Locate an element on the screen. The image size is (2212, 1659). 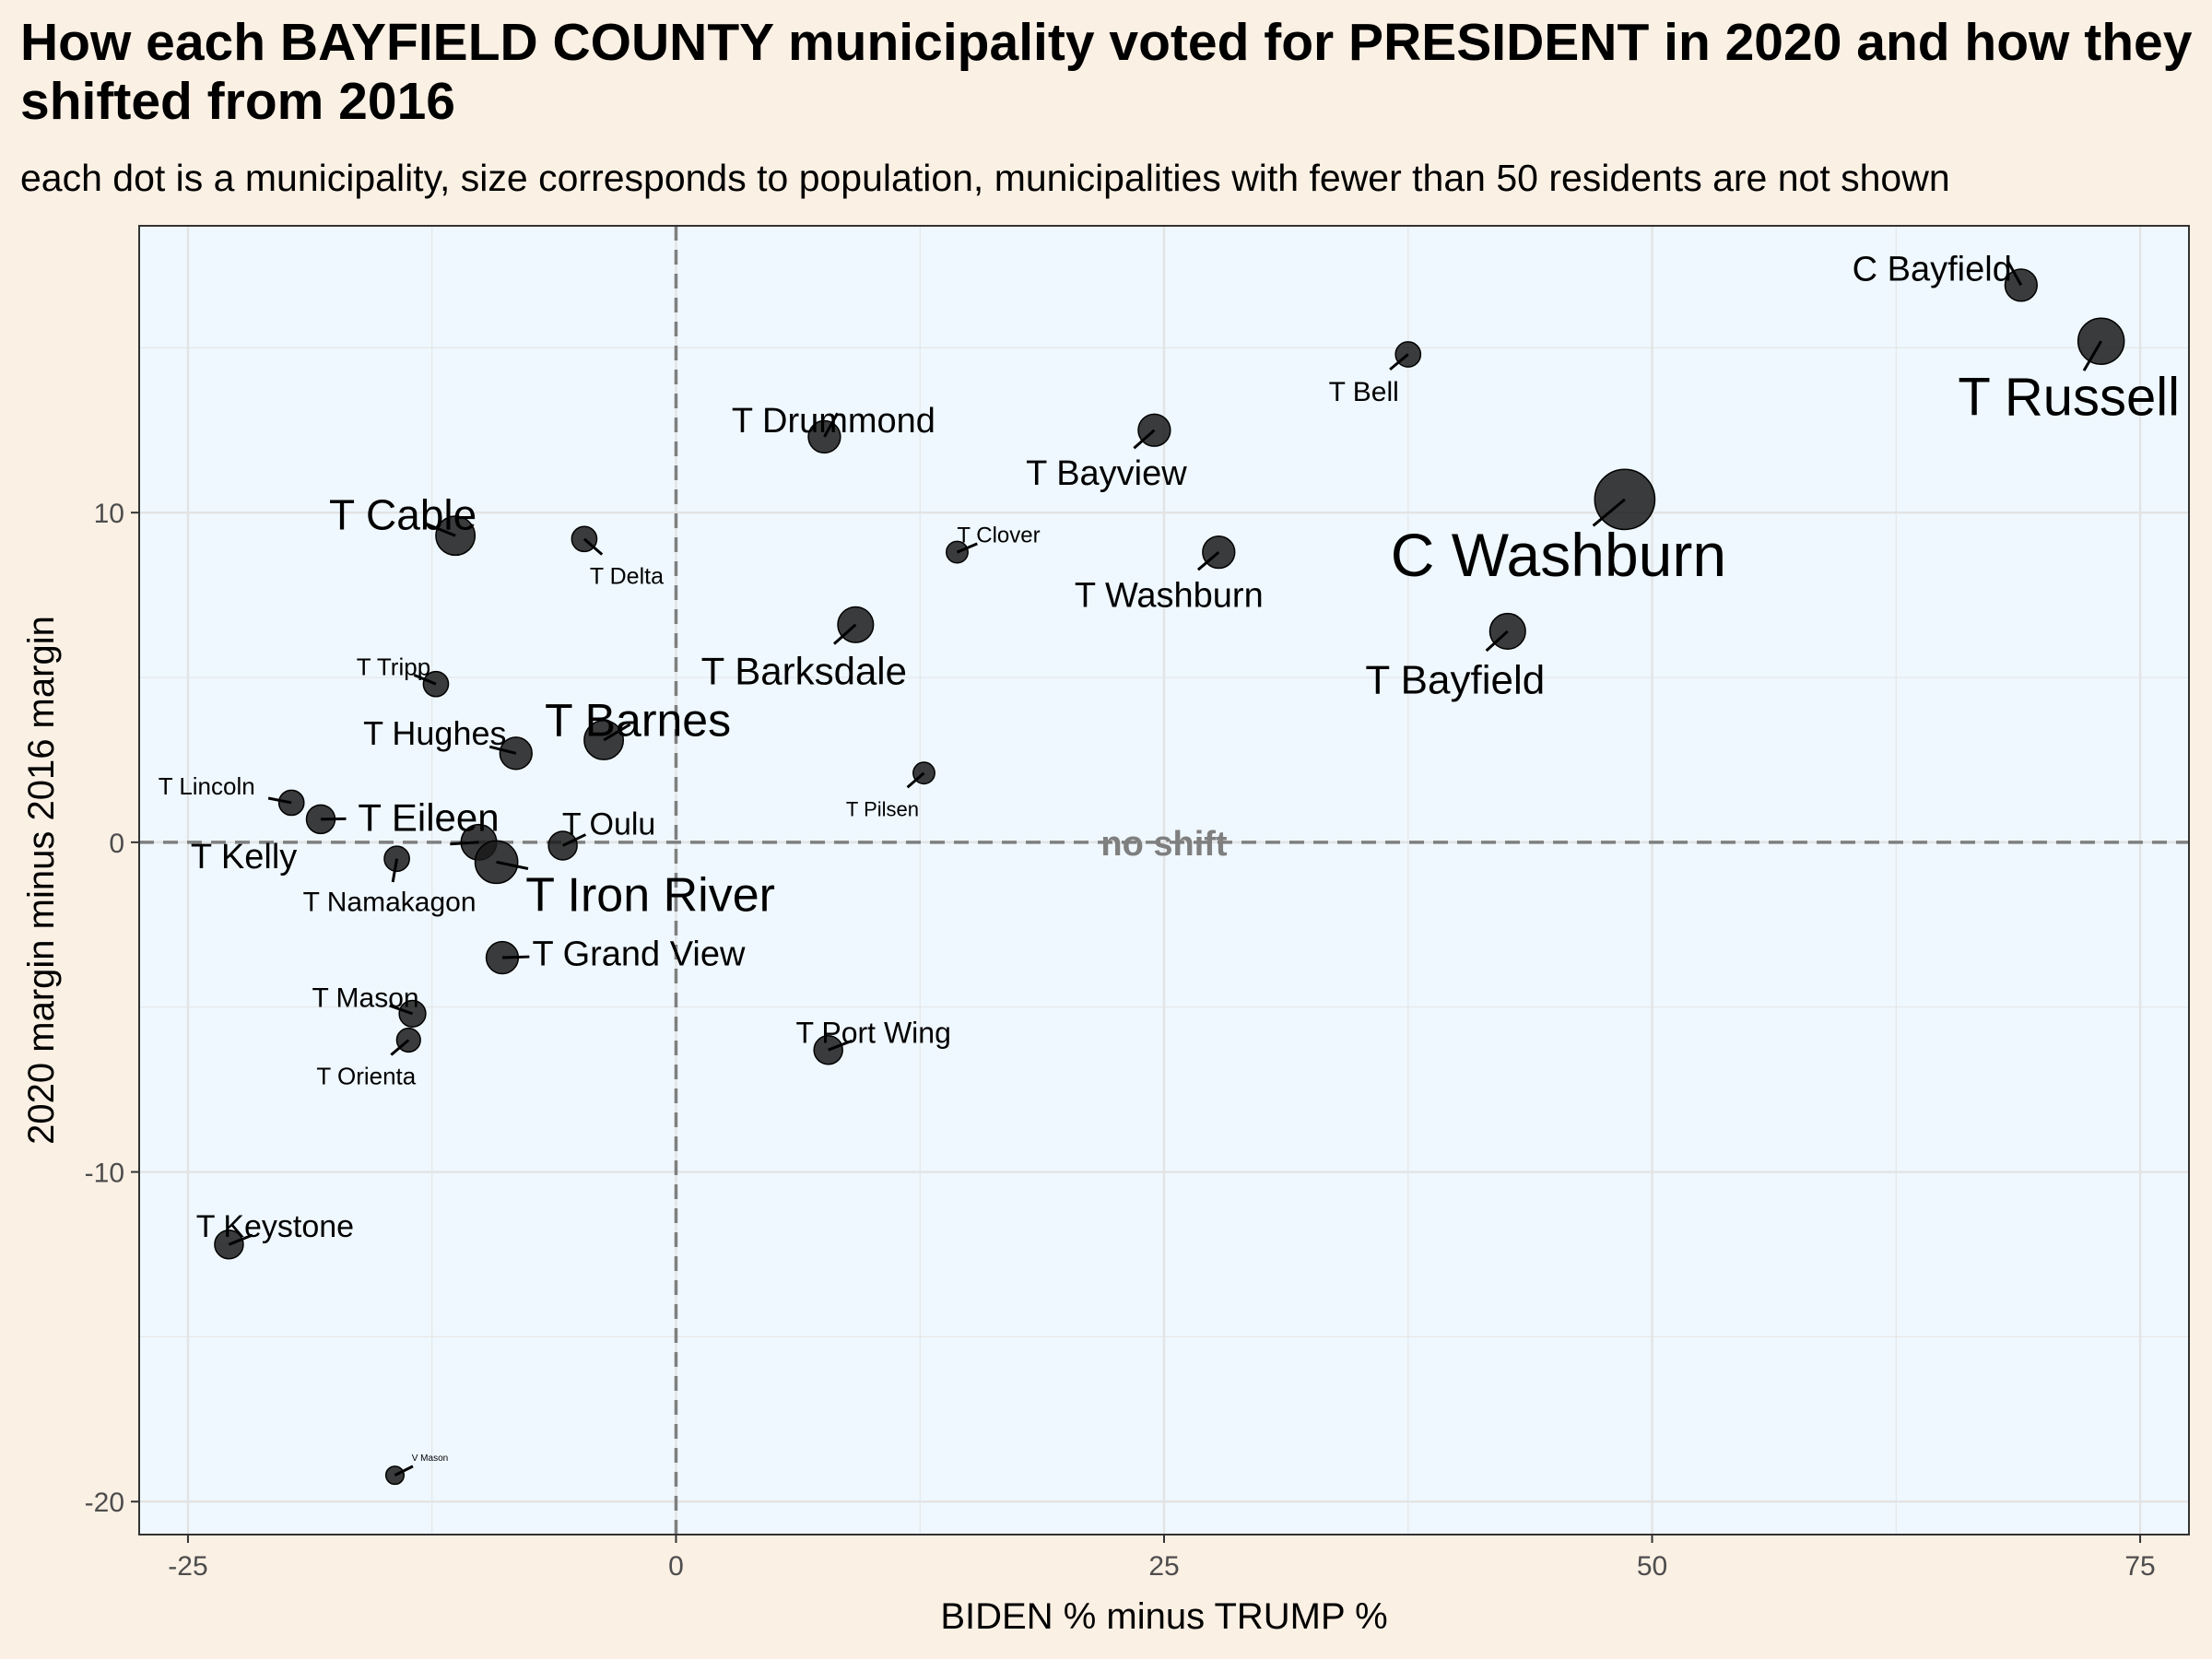
label-t-grand-view: T Grand View is located at coordinates (638, 954).